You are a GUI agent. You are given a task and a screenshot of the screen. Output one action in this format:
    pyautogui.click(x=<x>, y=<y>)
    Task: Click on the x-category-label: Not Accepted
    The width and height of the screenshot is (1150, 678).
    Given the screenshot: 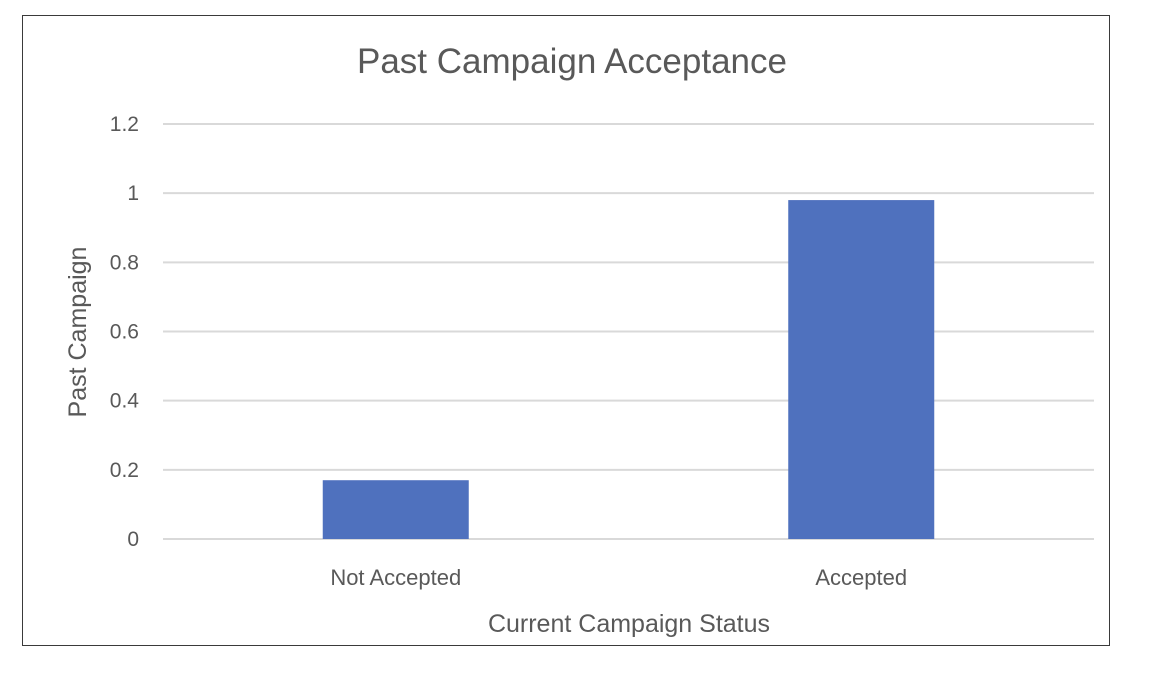 What is the action you would take?
    pyautogui.click(x=395, y=577)
    